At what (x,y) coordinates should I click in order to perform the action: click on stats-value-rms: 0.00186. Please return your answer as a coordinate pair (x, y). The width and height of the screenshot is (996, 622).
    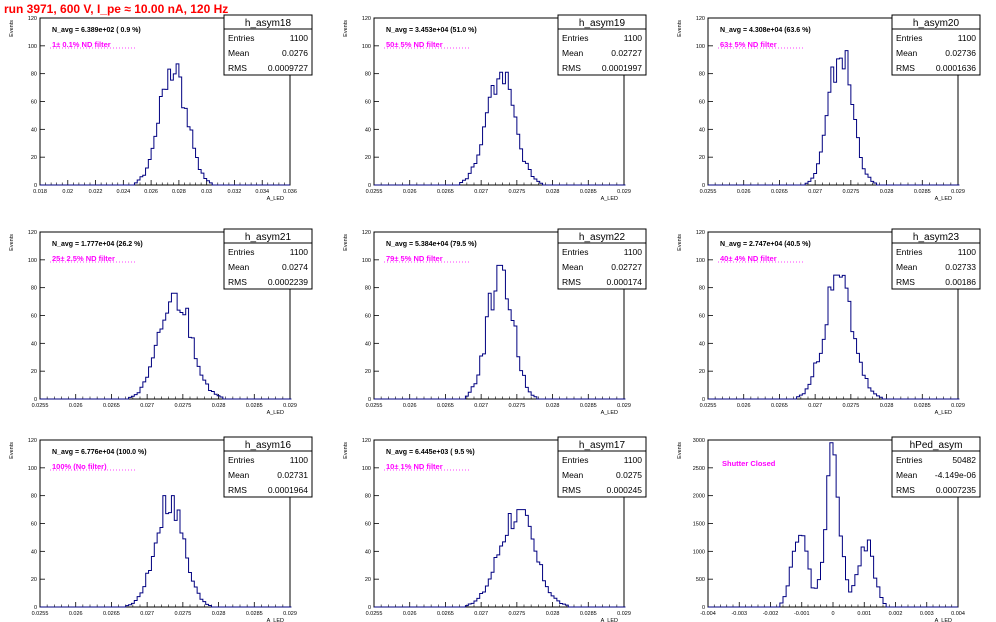
    Looking at the image, I should click on (960, 282).